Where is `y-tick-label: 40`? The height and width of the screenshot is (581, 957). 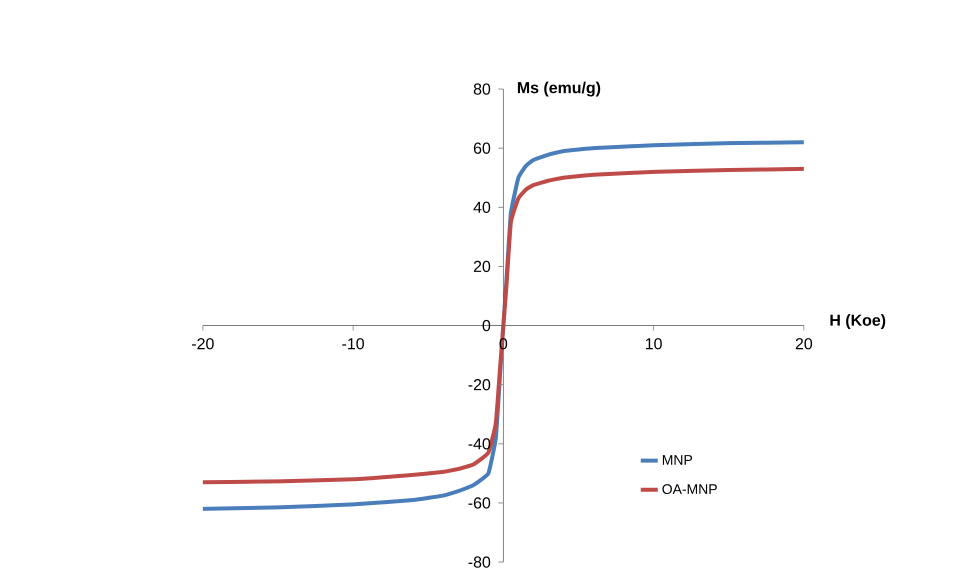 y-tick-label: 40 is located at coordinates (481, 207).